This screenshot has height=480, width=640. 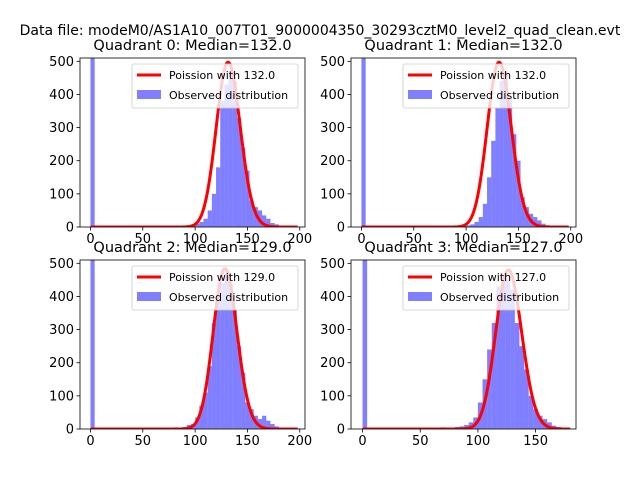 What do you see at coordinates (222, 75) in the screenshot?
I see `legend-label: Poission with 132.0` at bounding box center [222, 75].